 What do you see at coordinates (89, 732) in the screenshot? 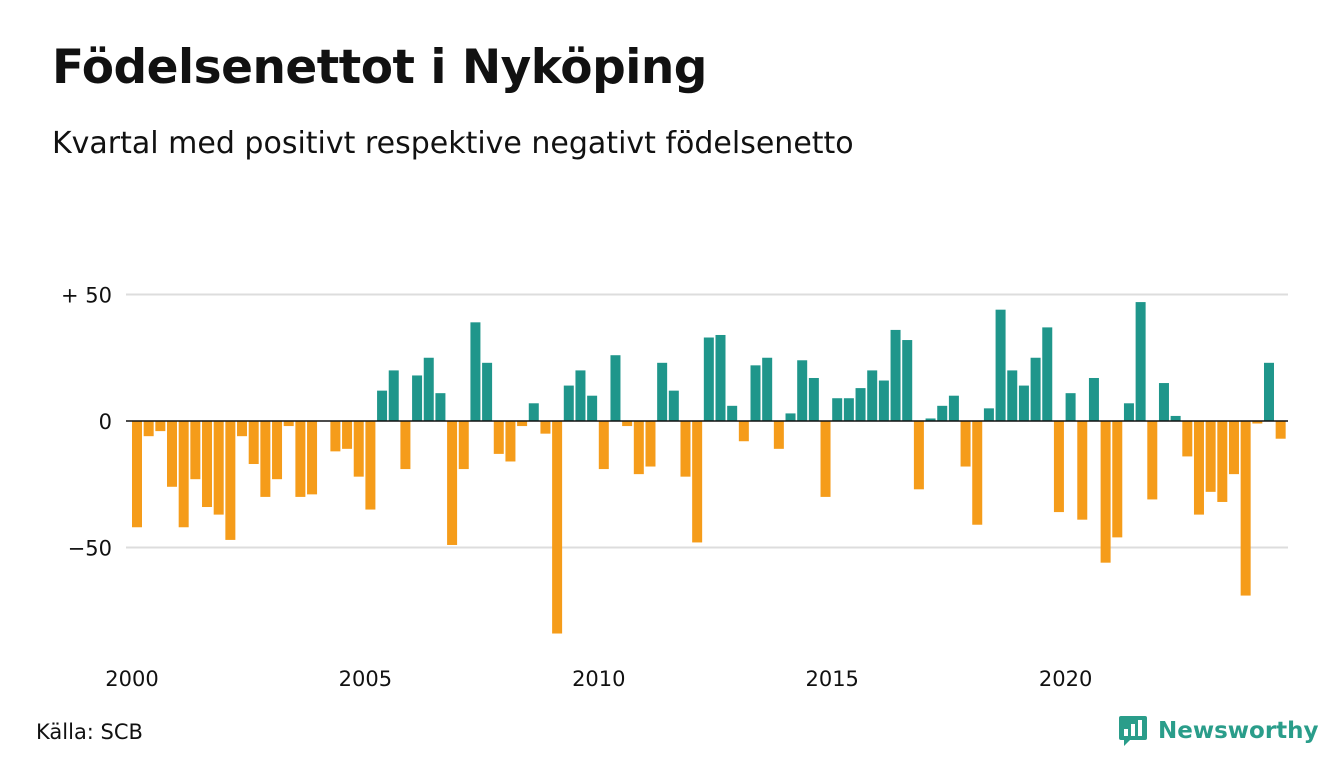
I see `source-note: Källa: SCB` at bounding box center [89, 732].